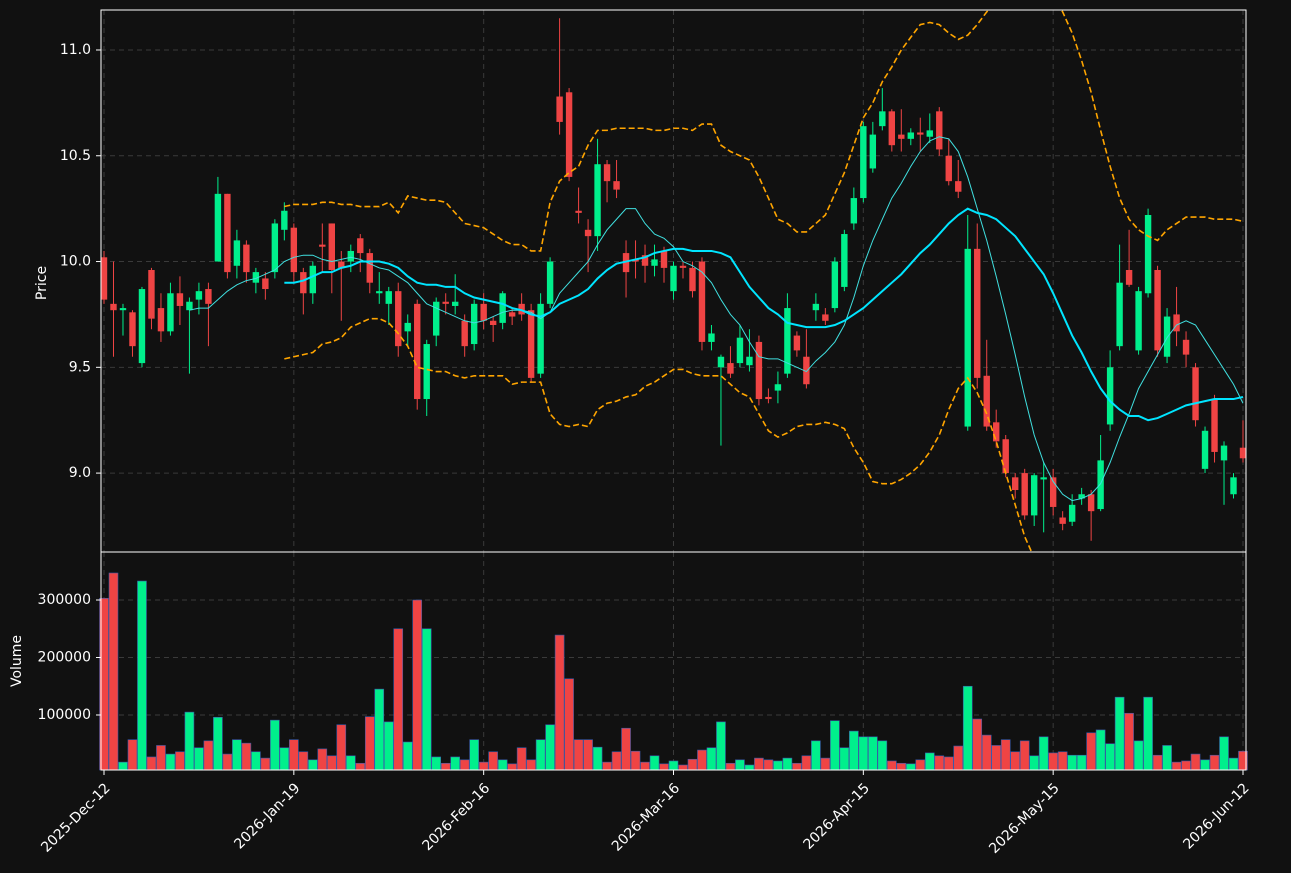  I want to click on volume-axis-label: Volume, so click(17, 661).